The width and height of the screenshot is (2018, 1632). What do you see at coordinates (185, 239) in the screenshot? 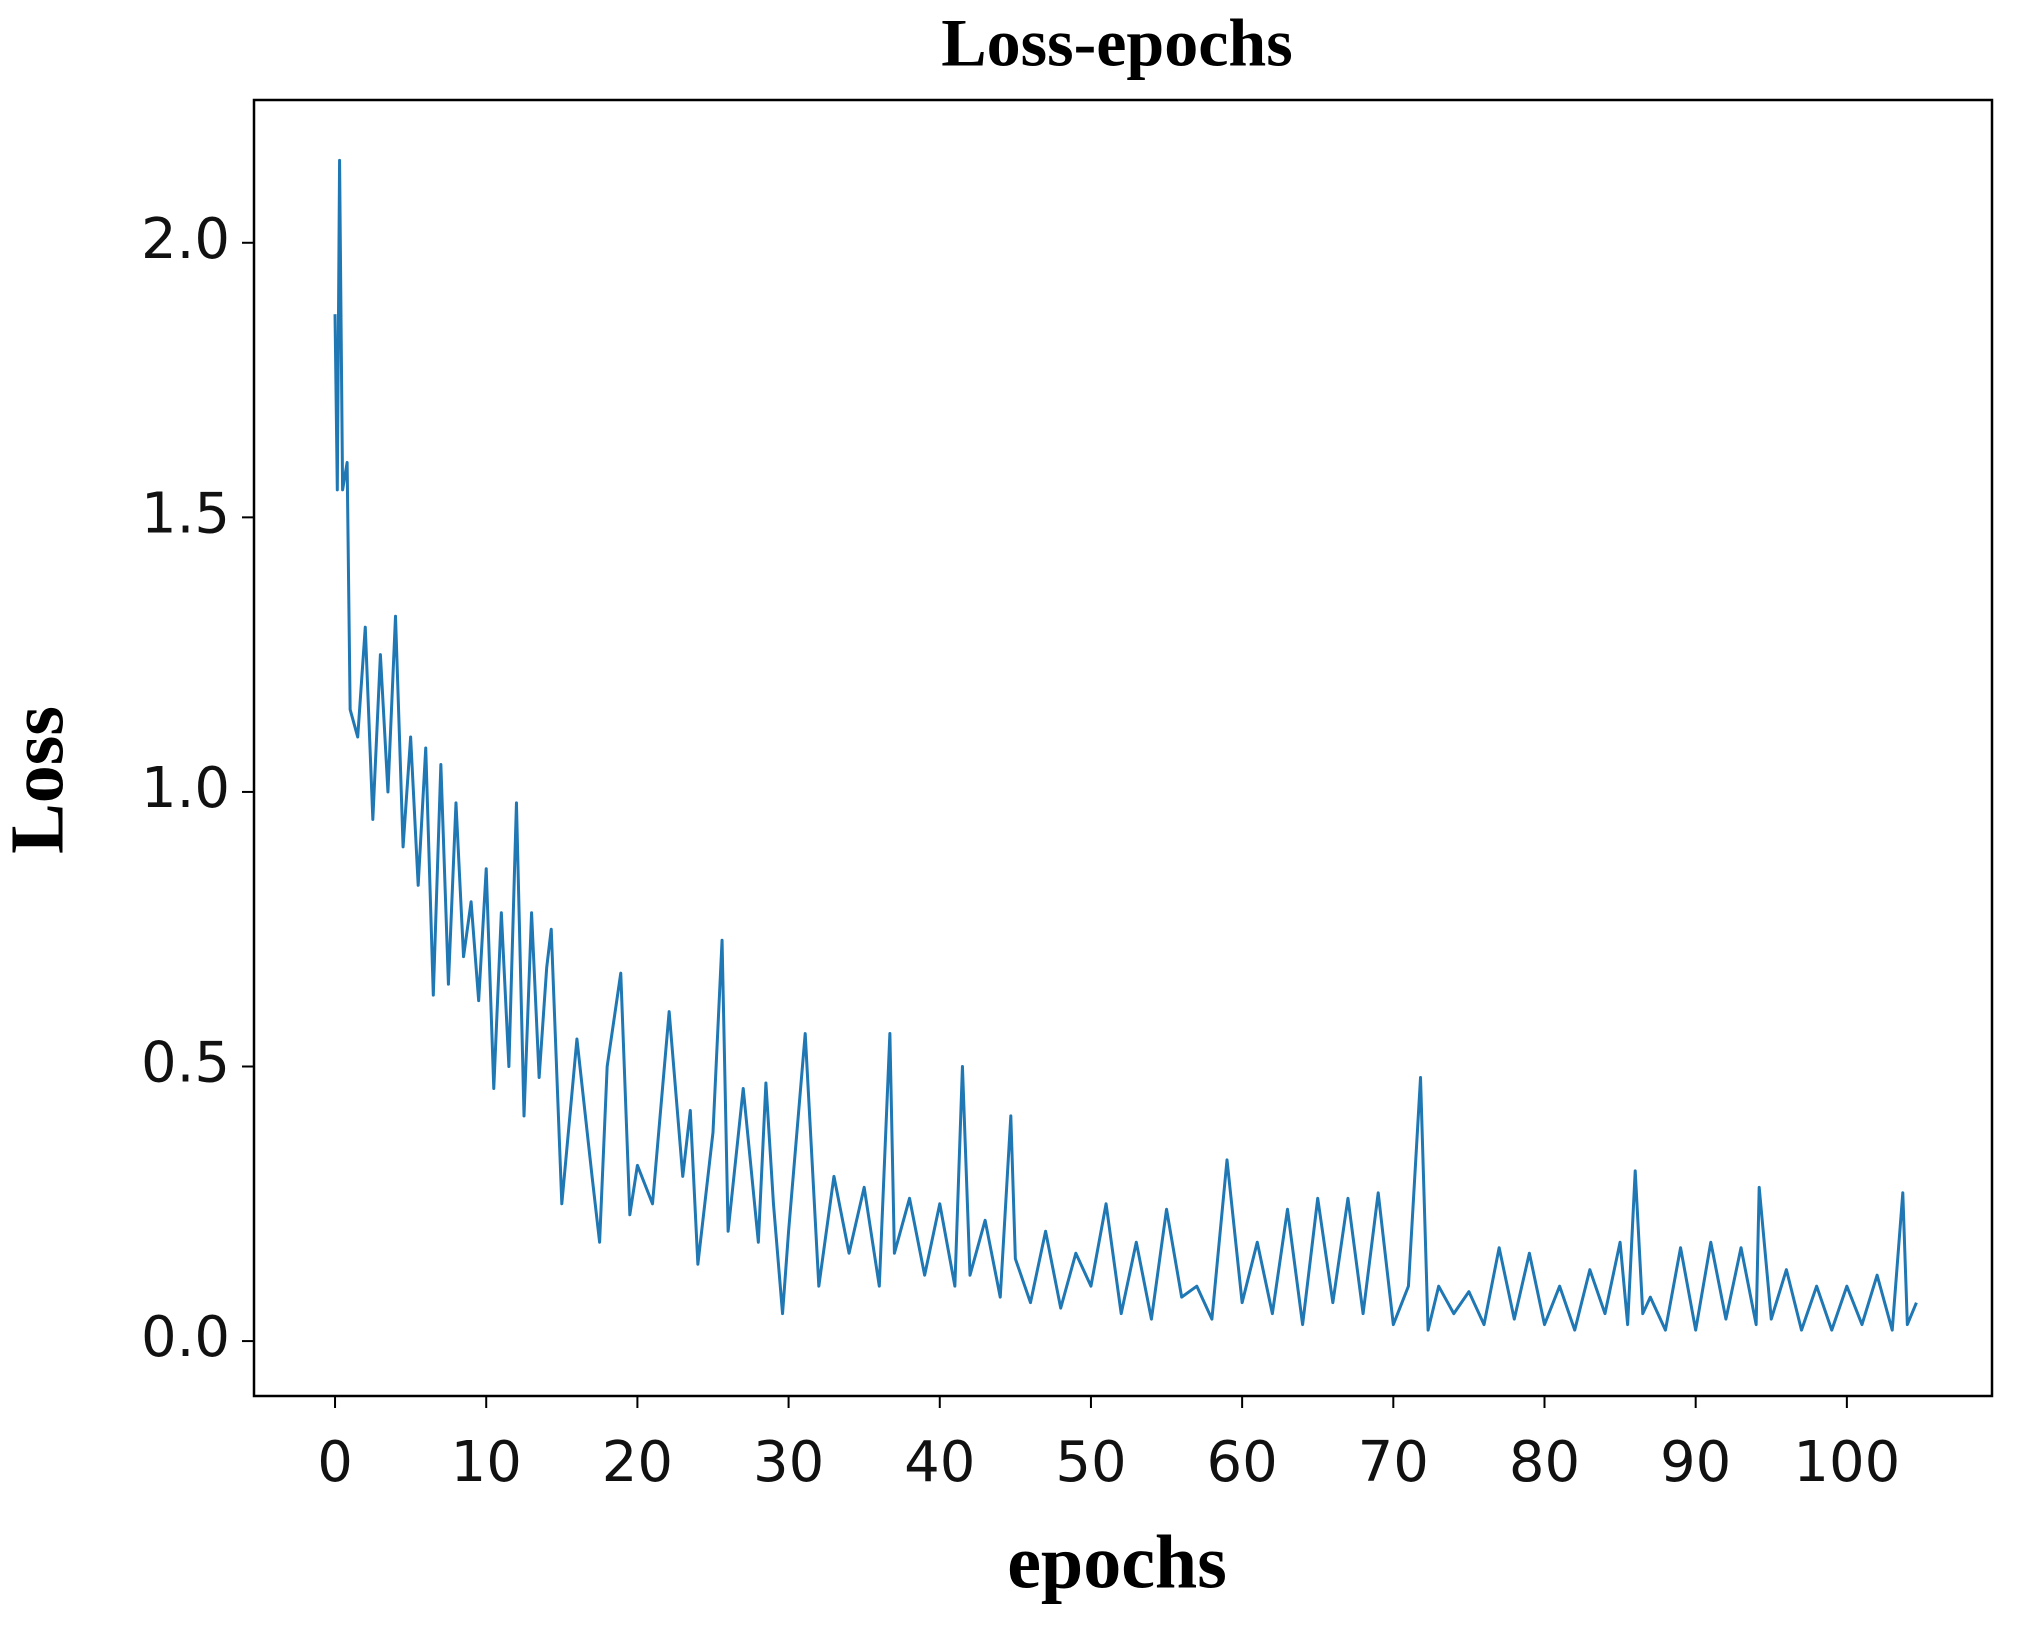
I see `y-tick-label: 2.0` at bounding box center [185, 239].